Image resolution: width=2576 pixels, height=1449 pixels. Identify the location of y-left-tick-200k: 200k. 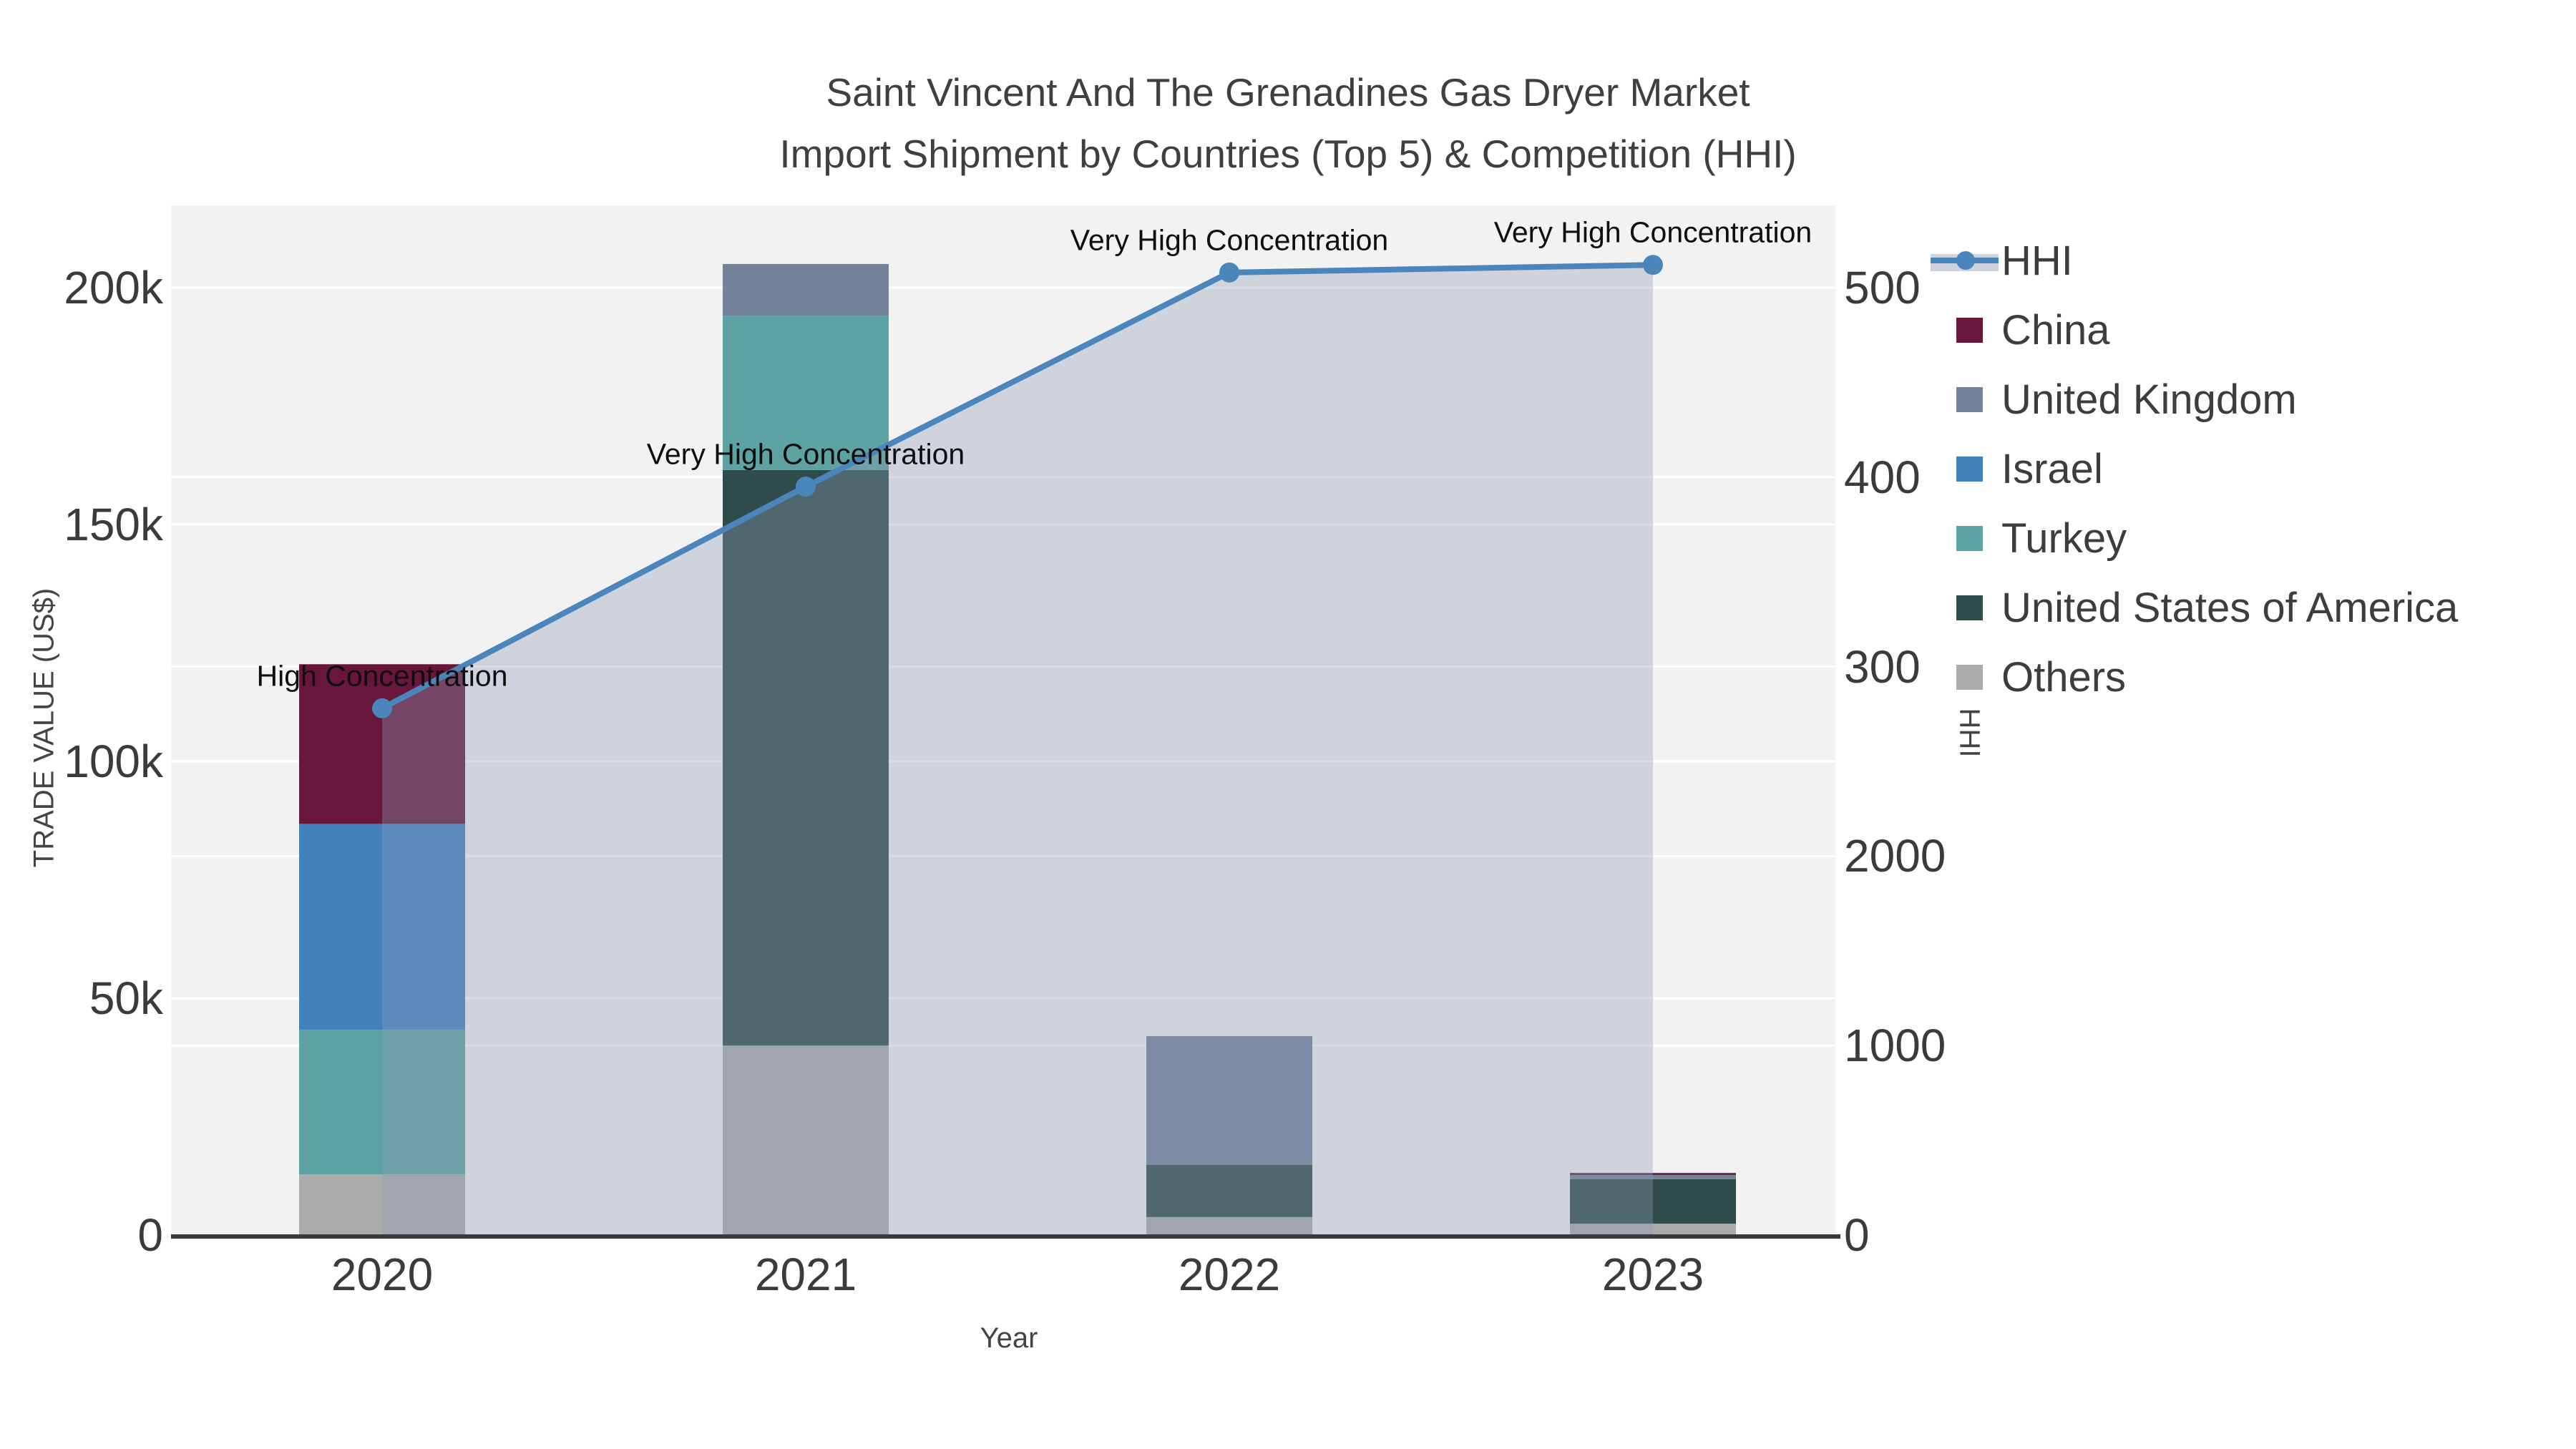
(113, 287).